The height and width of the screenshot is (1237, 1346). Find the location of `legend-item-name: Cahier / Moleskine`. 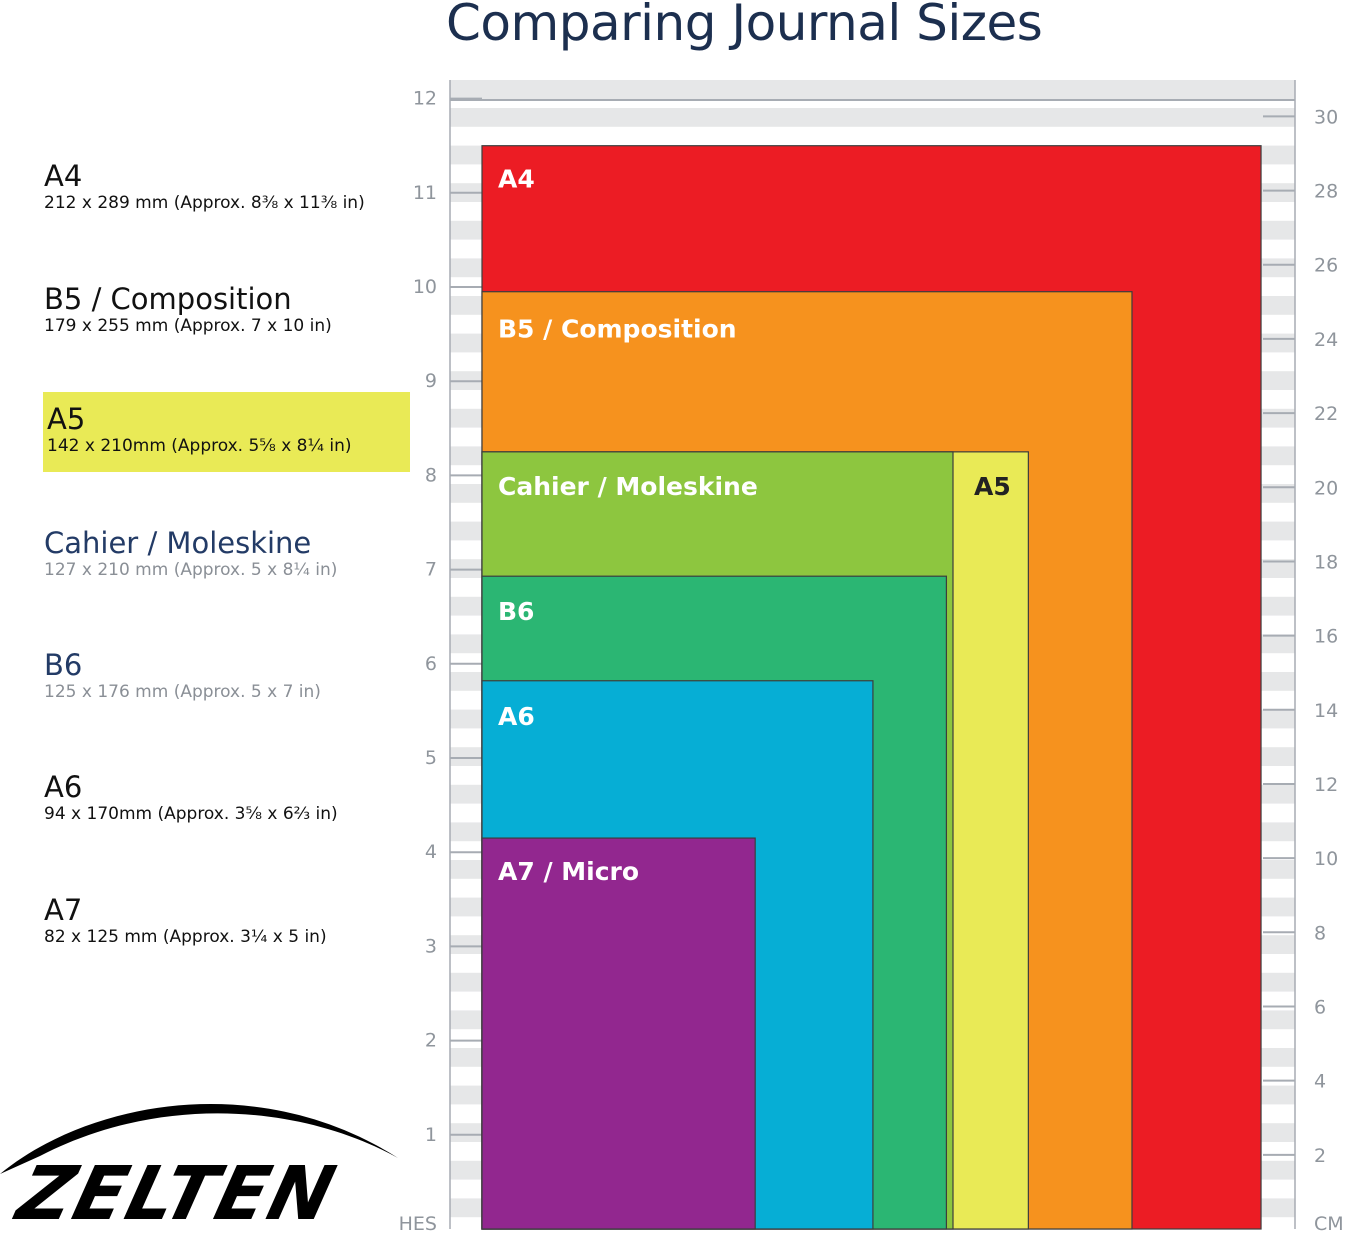

legend-item-name: Cahier / Moleskine is located at coordinates (178, 543).